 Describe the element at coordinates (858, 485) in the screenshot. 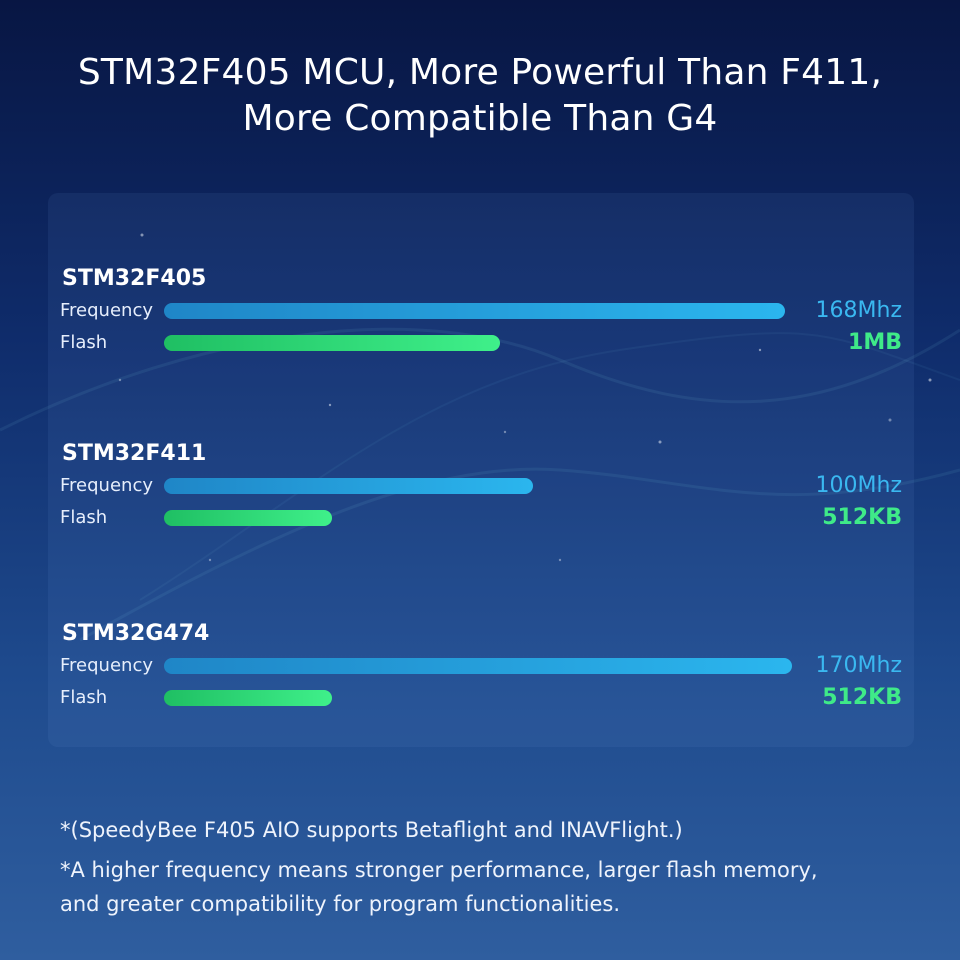

I see `frequency-value: 100Mhz` at that location.